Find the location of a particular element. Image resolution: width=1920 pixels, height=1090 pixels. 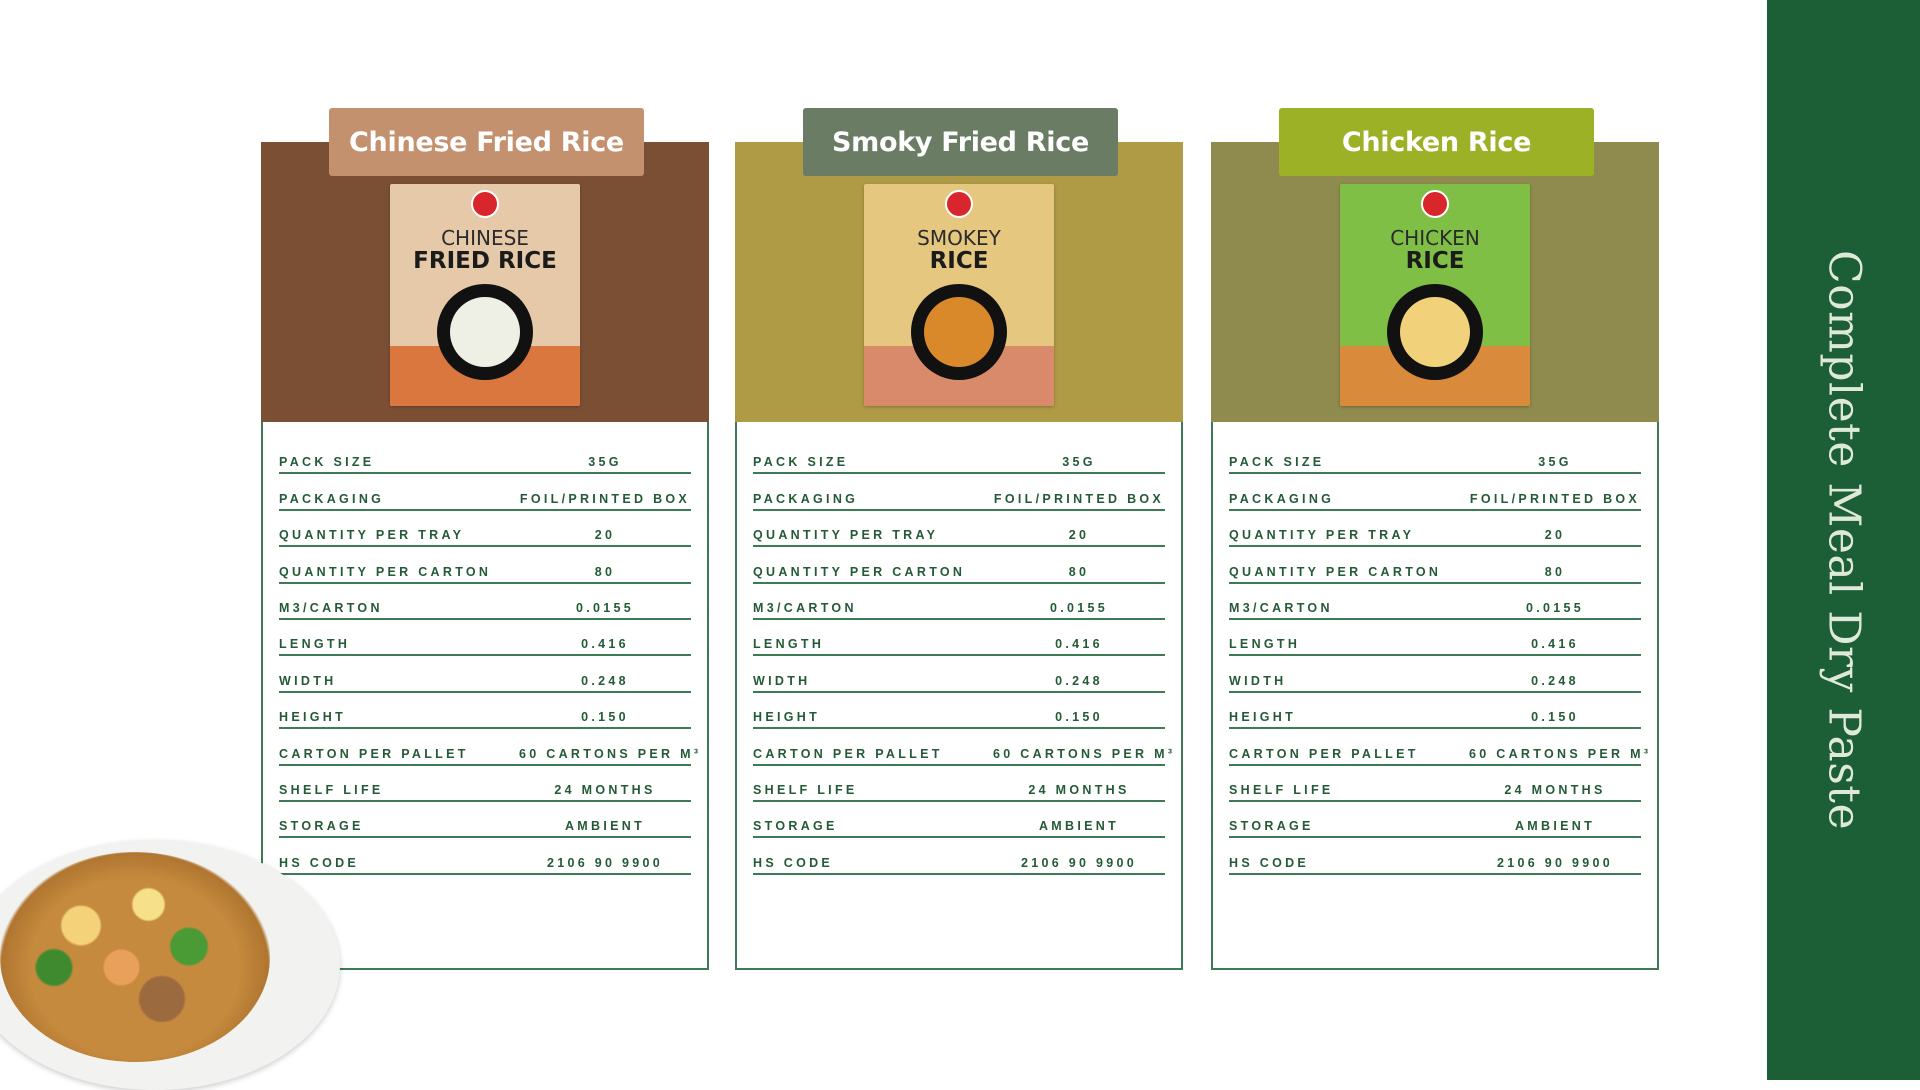

package-title-line2: RICE is located at coordinates (959, 261).